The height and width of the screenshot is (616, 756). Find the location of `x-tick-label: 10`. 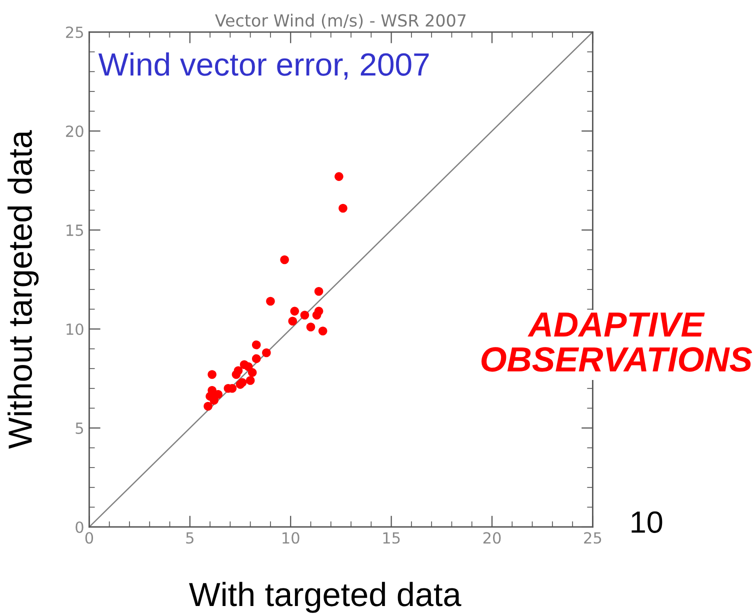

x-tick-label: 10 is located at coordinates (291, 538).